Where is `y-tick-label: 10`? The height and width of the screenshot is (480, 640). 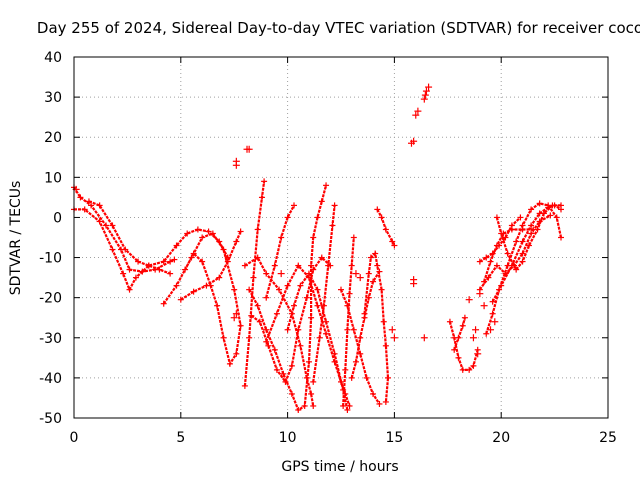 y-tick-label: 10 is located at coordinates (53, 178).